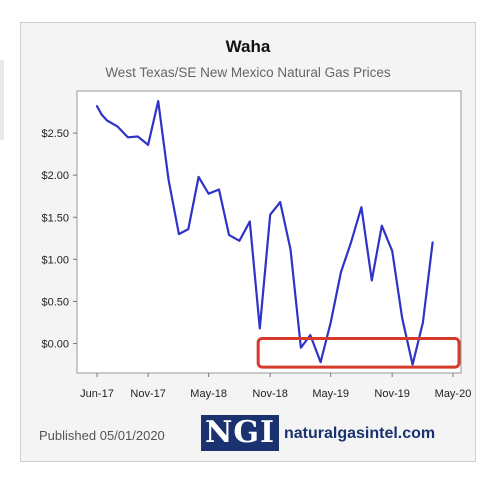 This screenshot has height=484, width=500. Describe the element at coordinates (360, 433) in the screenshot. I see `site-link: naturalgasintel.com` at that location.